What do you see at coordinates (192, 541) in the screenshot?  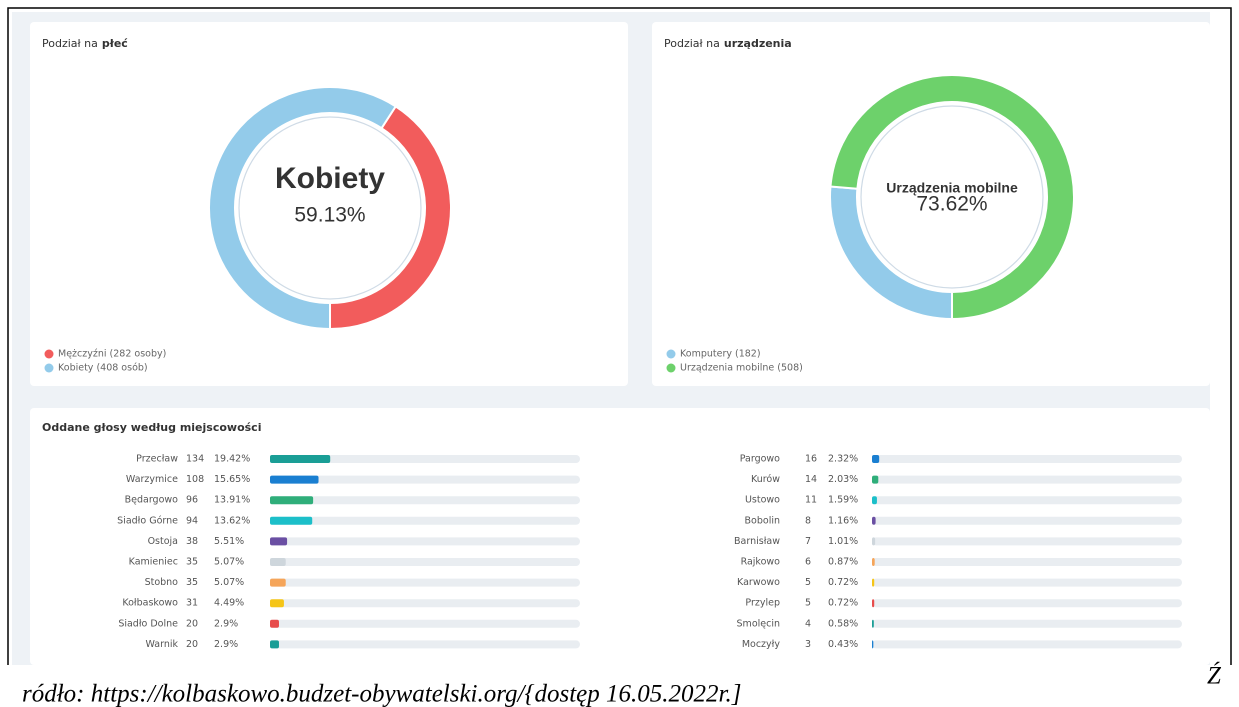 I see `vote-count: 38` at bounding box center [192, 541].